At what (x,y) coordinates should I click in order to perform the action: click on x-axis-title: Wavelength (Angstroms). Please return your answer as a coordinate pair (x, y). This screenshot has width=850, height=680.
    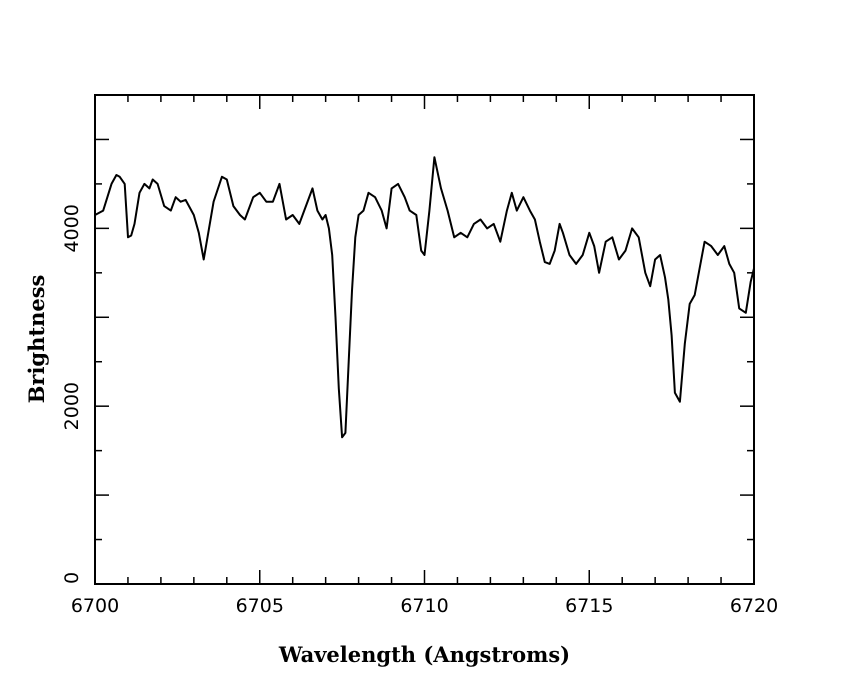
    Looking at the image, I should click on (424, 654).